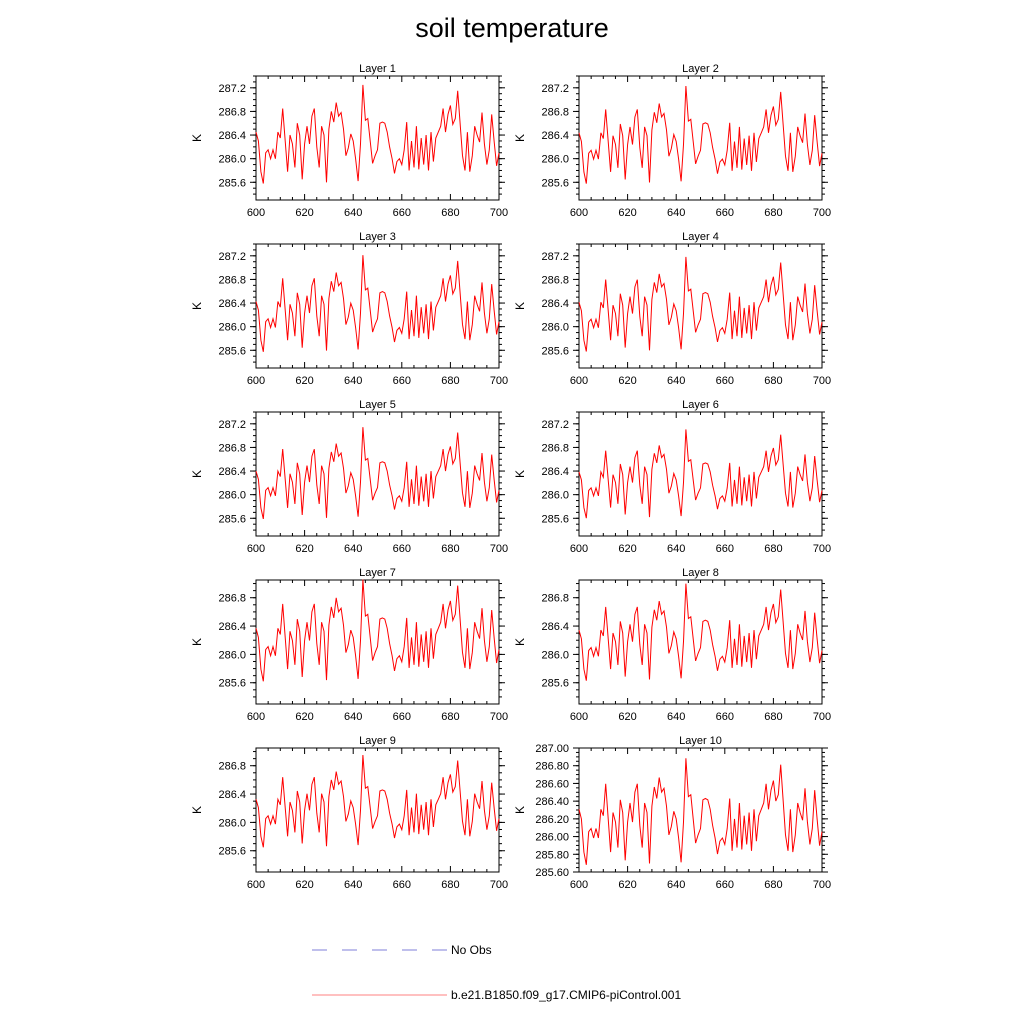 This screenshot has height=1024, width=1024. What do you see at coordinates (700, 69) in the screenshot?
I see `panel-title: Layer 2` at bounding box center [700, 69].